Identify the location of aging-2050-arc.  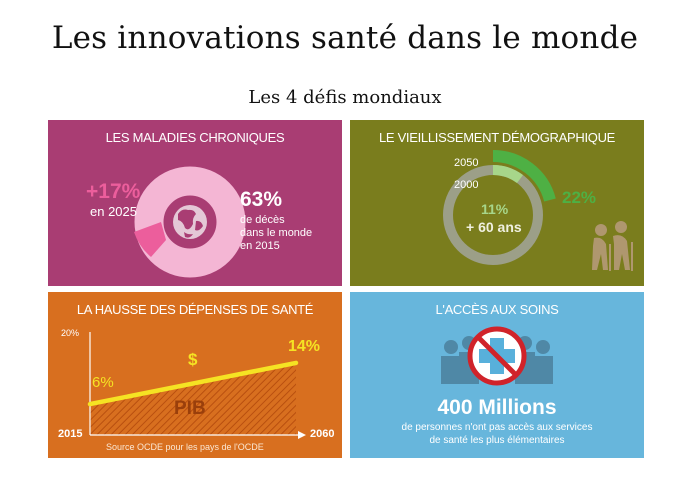
(524, 176).